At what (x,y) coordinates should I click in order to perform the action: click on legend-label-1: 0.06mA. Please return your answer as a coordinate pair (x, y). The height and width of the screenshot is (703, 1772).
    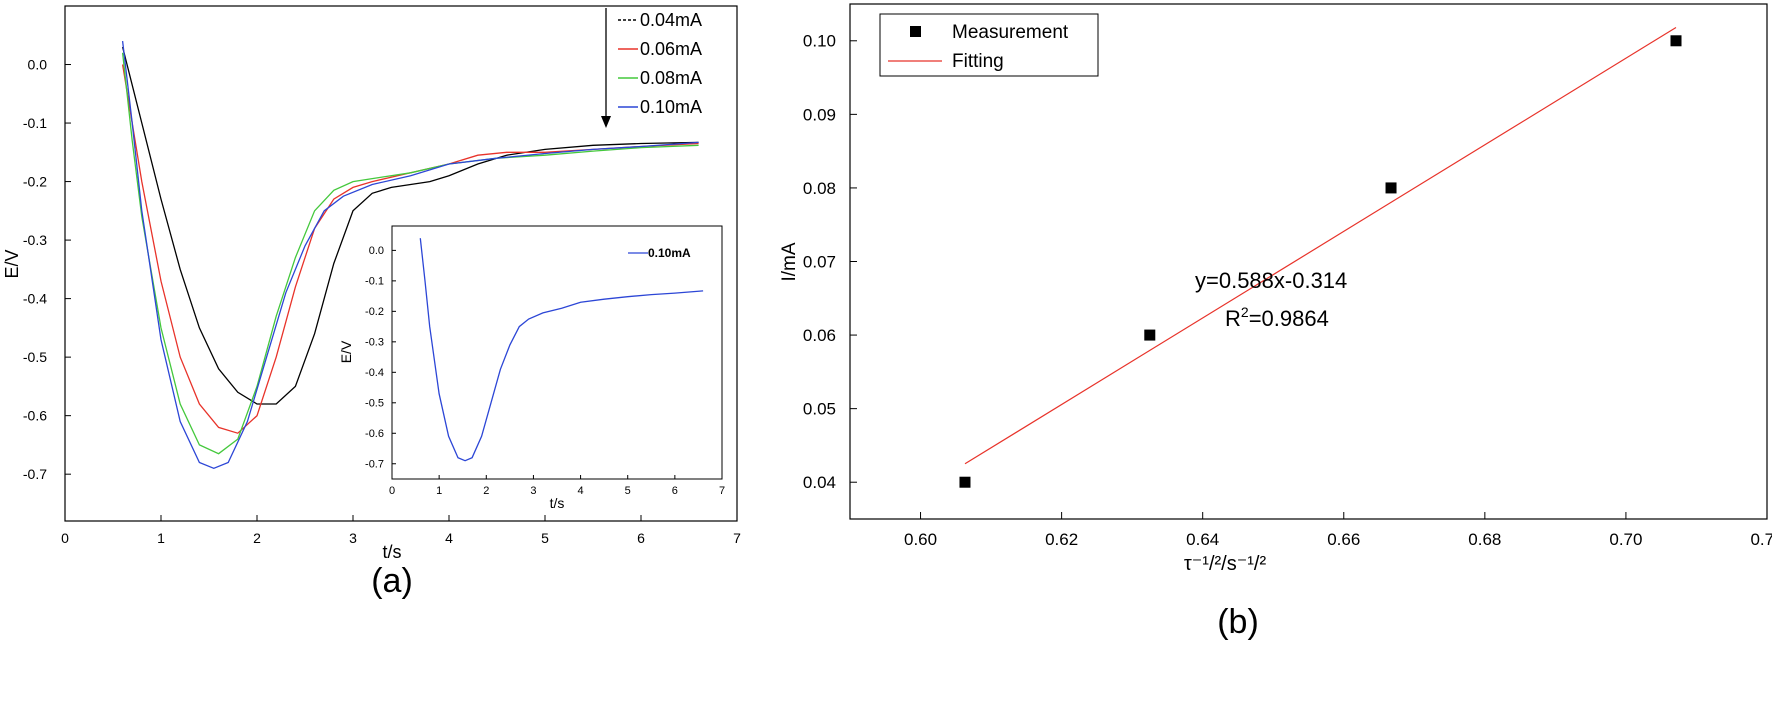
    Looking at the image, I should click on (671, 49).